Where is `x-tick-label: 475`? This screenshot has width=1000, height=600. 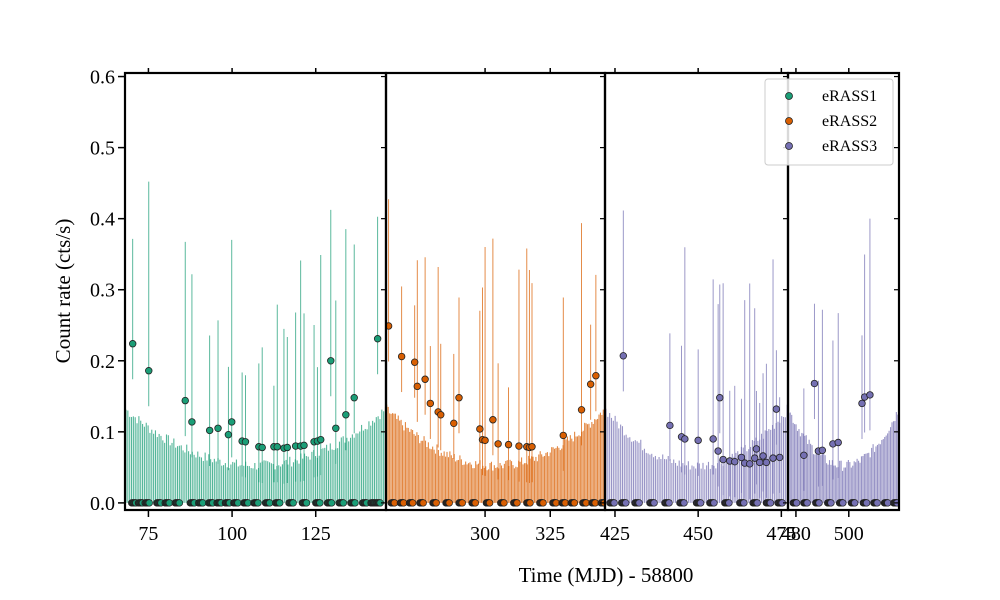 x-tick-label: 475 is located at coordinates (781, 534).